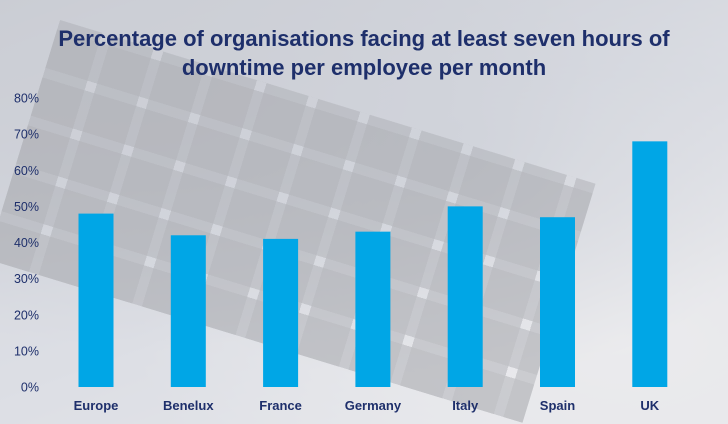 Image resolution: width=728 pixels, height=424 pixels. What do you see at coordinates (96, 405) in the screenshot?
I see `x-tick-label: Europe` at bounding box center [96, 405].